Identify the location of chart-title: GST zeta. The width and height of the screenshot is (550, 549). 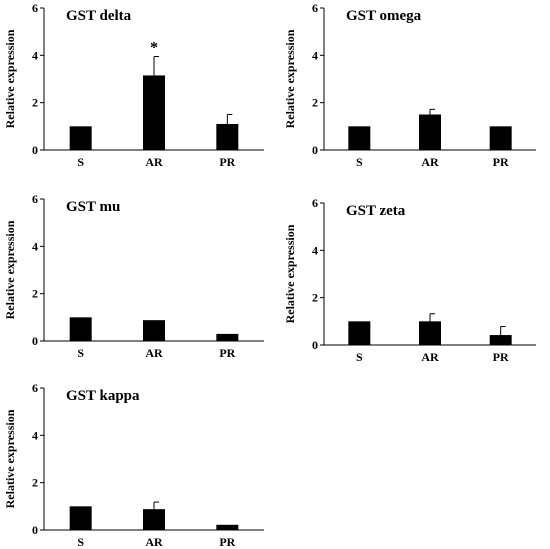
(376, 211).